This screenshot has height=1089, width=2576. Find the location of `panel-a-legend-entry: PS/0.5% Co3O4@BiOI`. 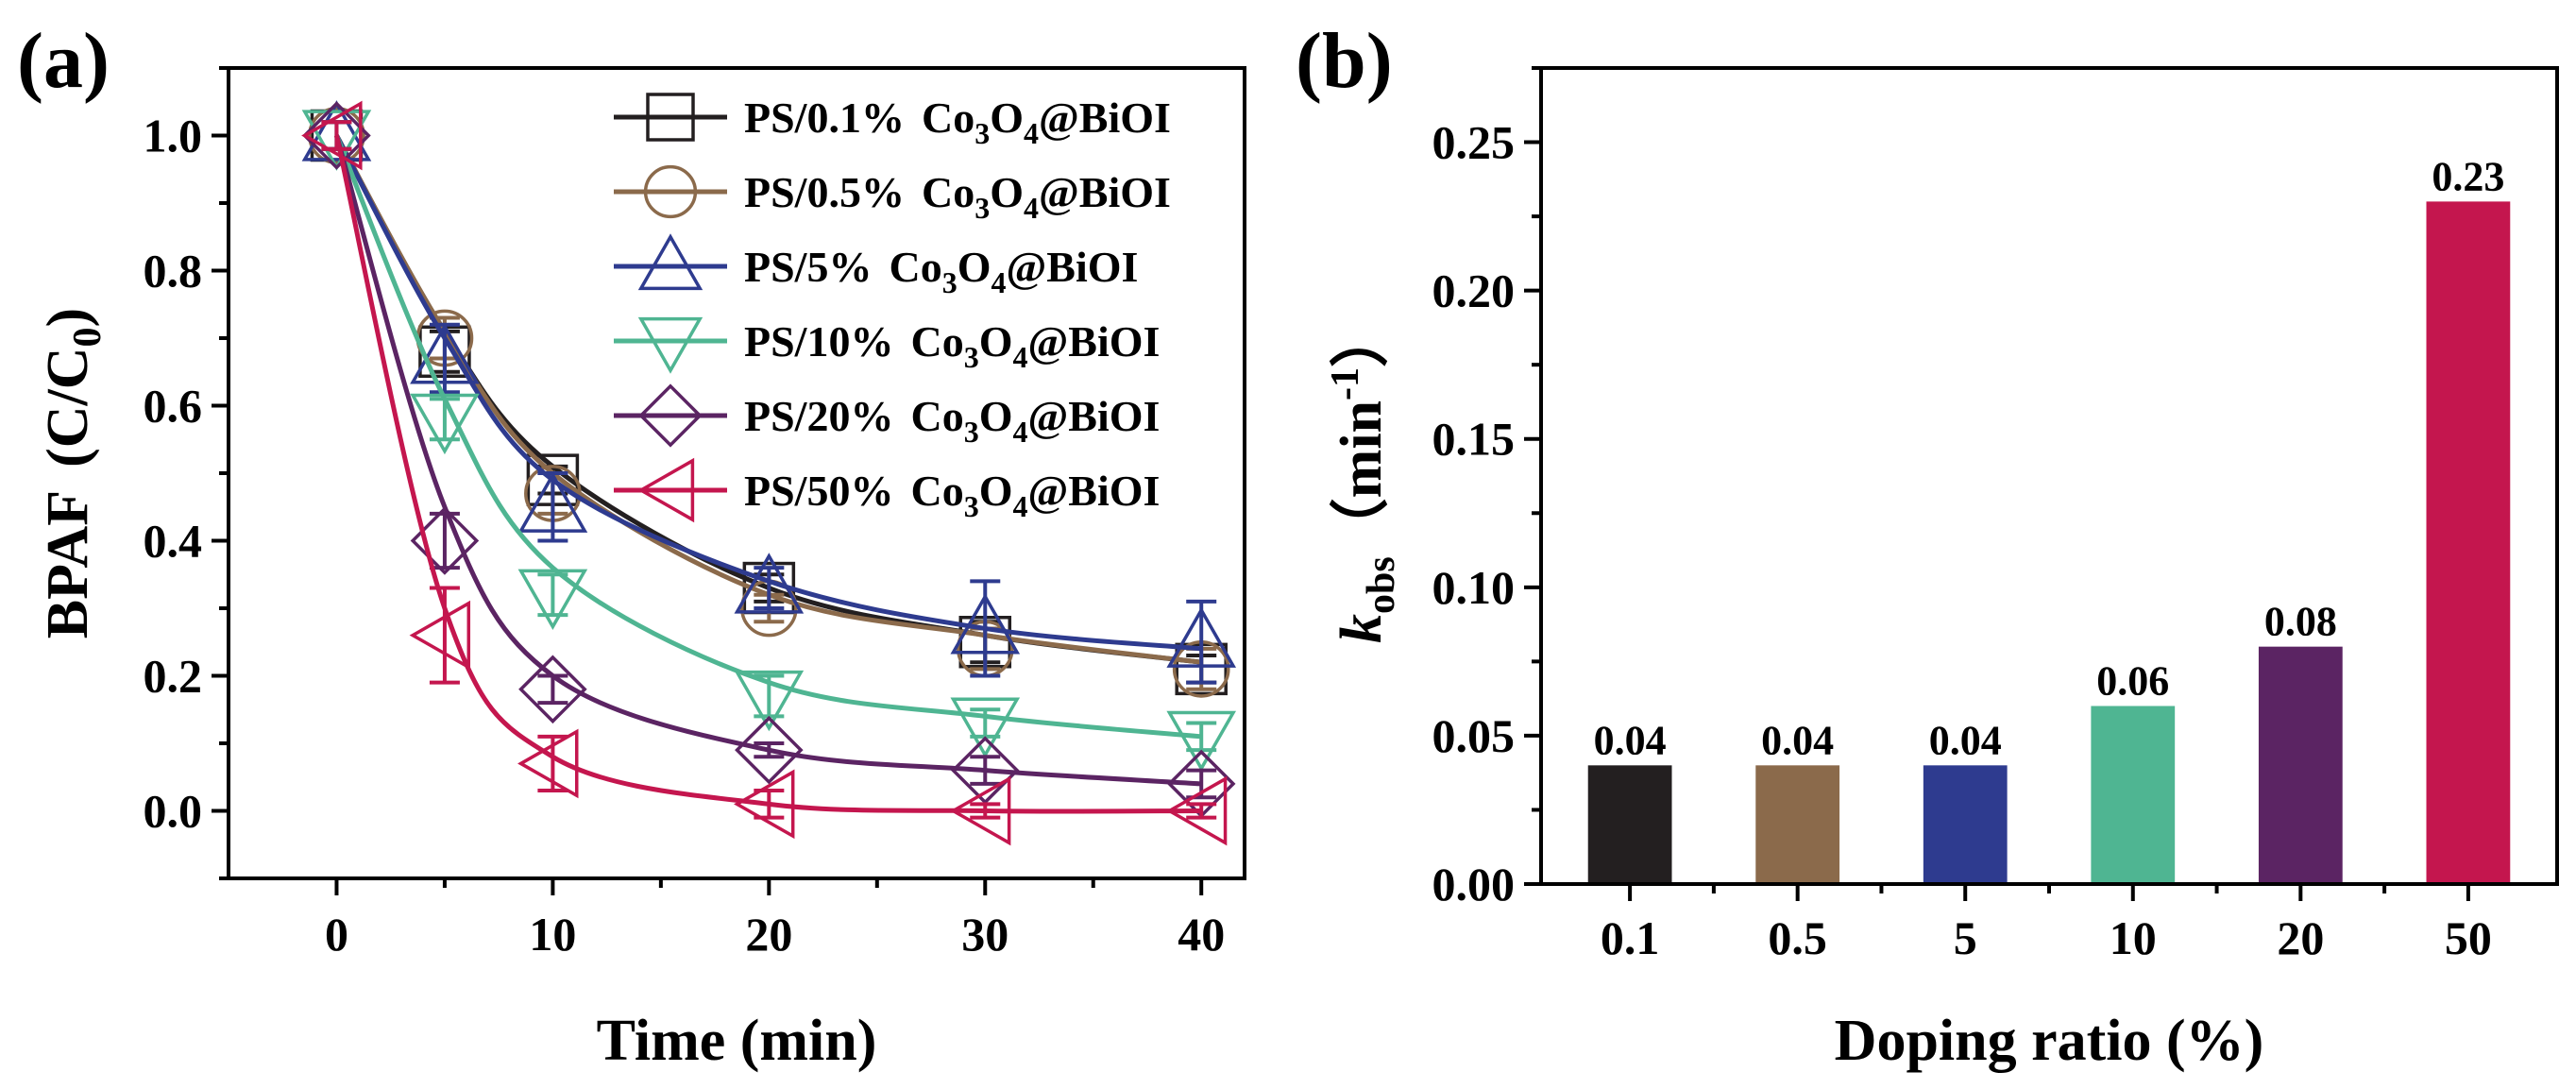

panel-a-legend-entry: PS/0.5% Co3O4@BiOI is located at coordinates (892, 195).